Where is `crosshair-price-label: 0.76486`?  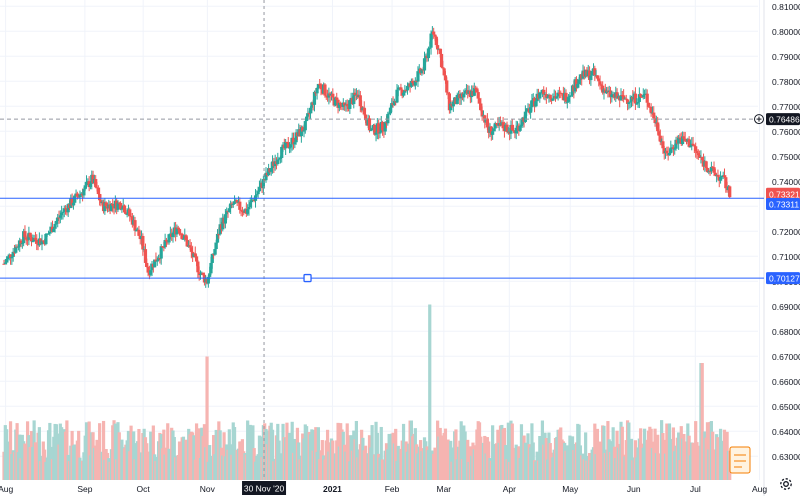
crosshair-price-label: 0.76486 is located at coordinates (784, 120).